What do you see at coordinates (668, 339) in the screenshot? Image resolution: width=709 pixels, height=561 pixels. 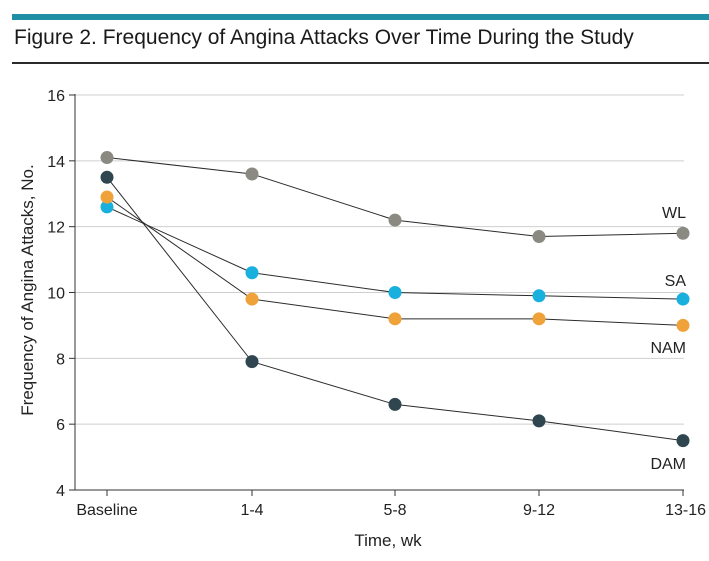 I see `series-labels: WL SA NAM DAM` at bounding box center [668, 339].